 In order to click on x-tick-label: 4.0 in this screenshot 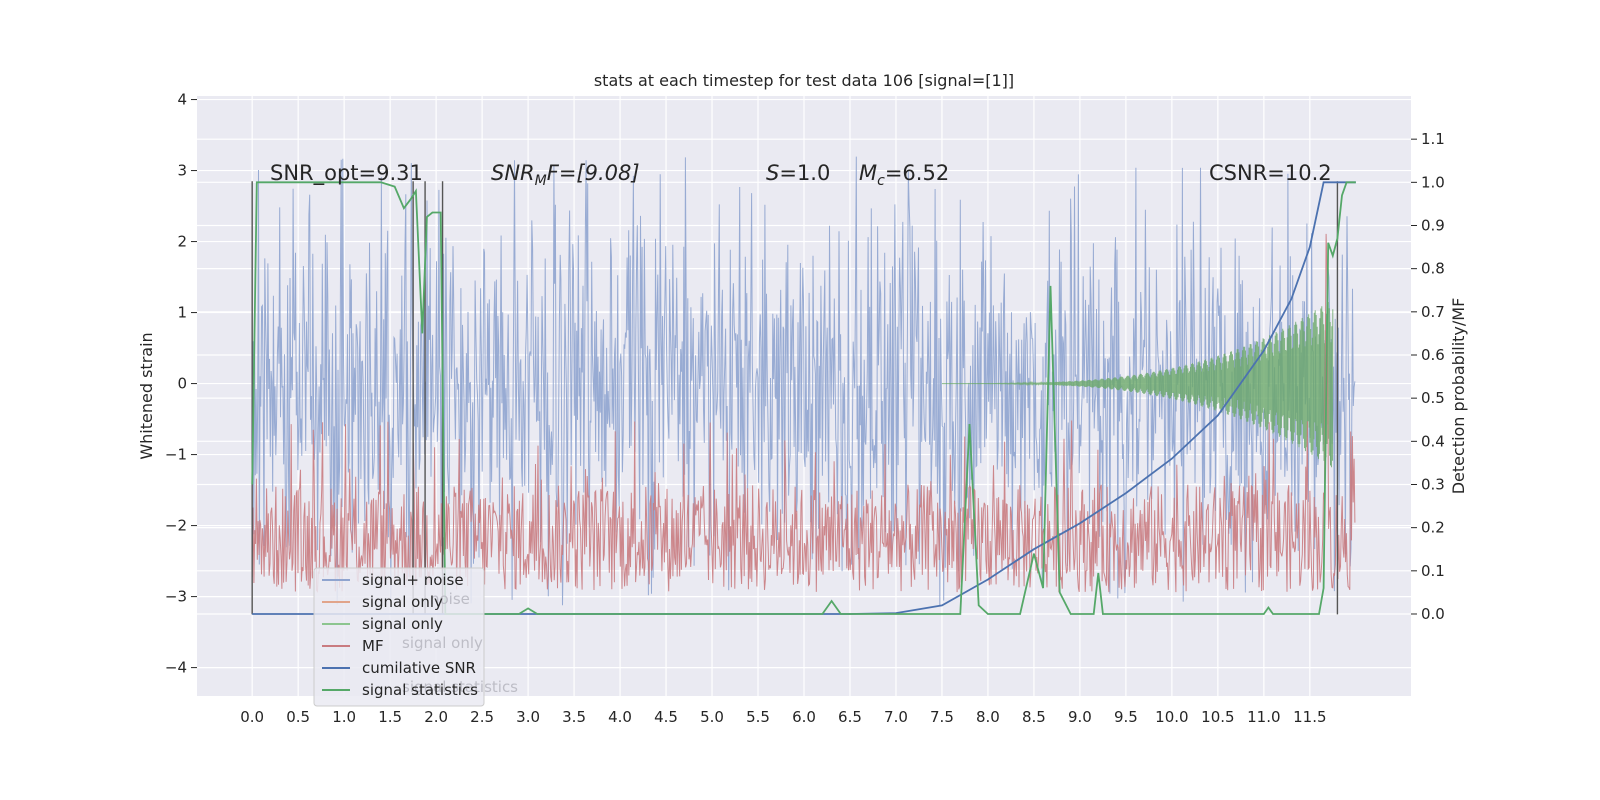, I will do `click(620, 717)`.